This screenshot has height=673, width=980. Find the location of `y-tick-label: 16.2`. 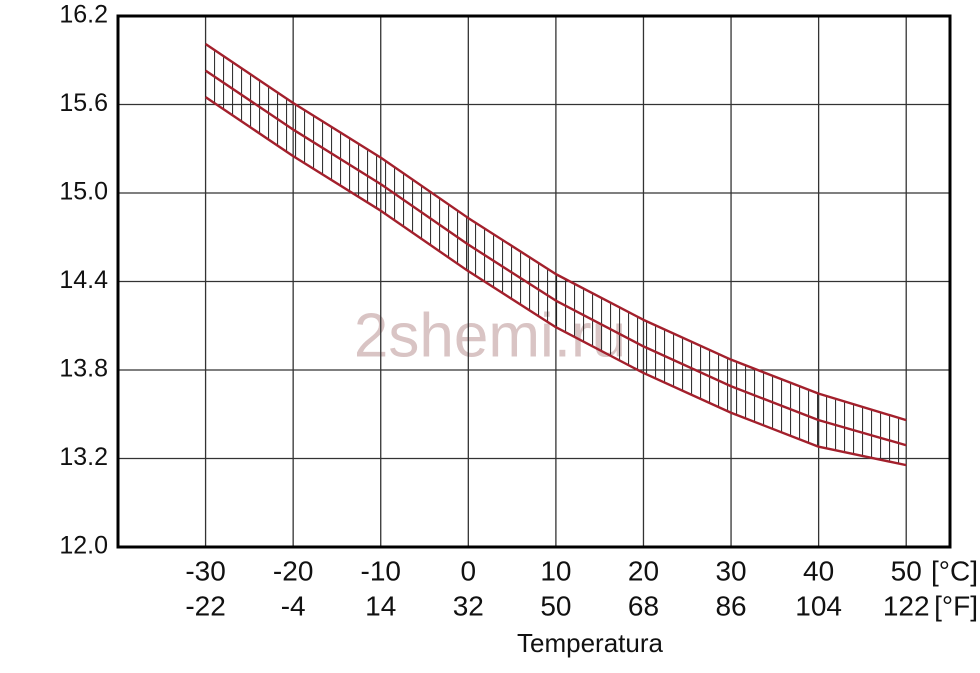

y-tick-label: 16.2 is located at coordinates (83, 15).